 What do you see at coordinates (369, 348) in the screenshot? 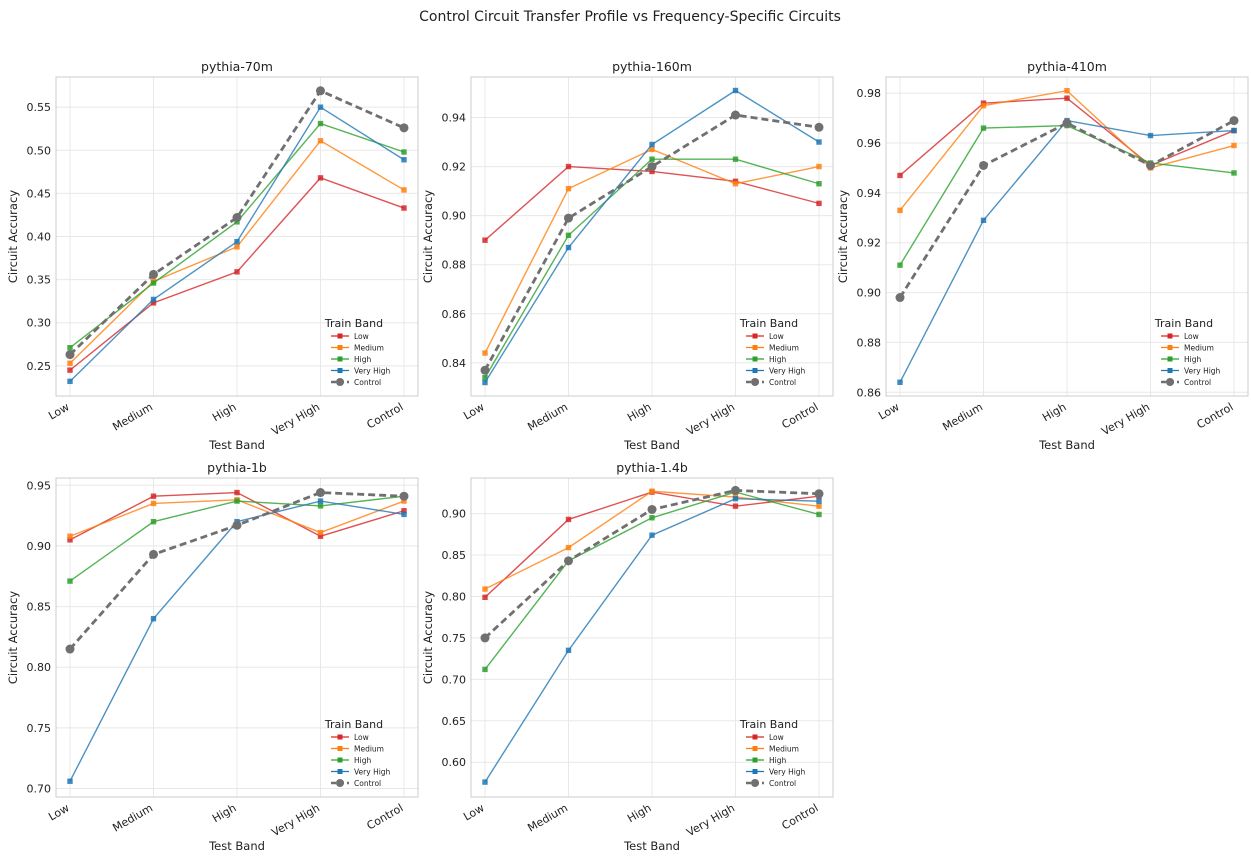
I see `legend-label: Medium` at bounding box center [369, 348].